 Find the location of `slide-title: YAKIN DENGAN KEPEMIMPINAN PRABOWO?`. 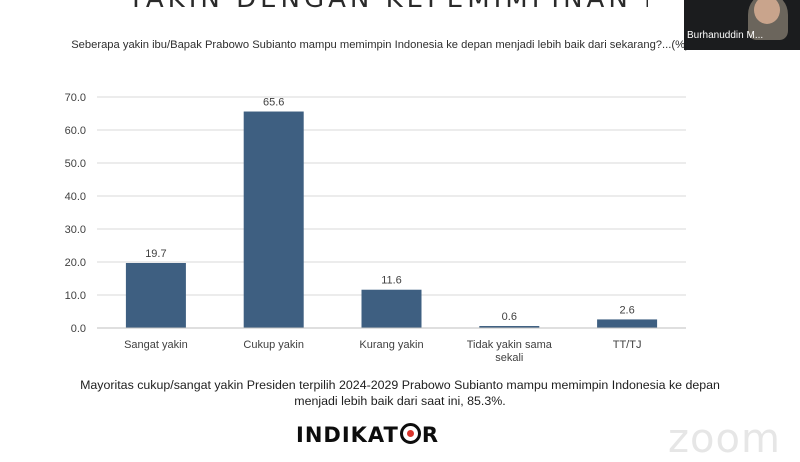

slide-title: YAKIN DENGAN KEPEMIMPINAN PRABOWO? is located at coordinates (388, 4).